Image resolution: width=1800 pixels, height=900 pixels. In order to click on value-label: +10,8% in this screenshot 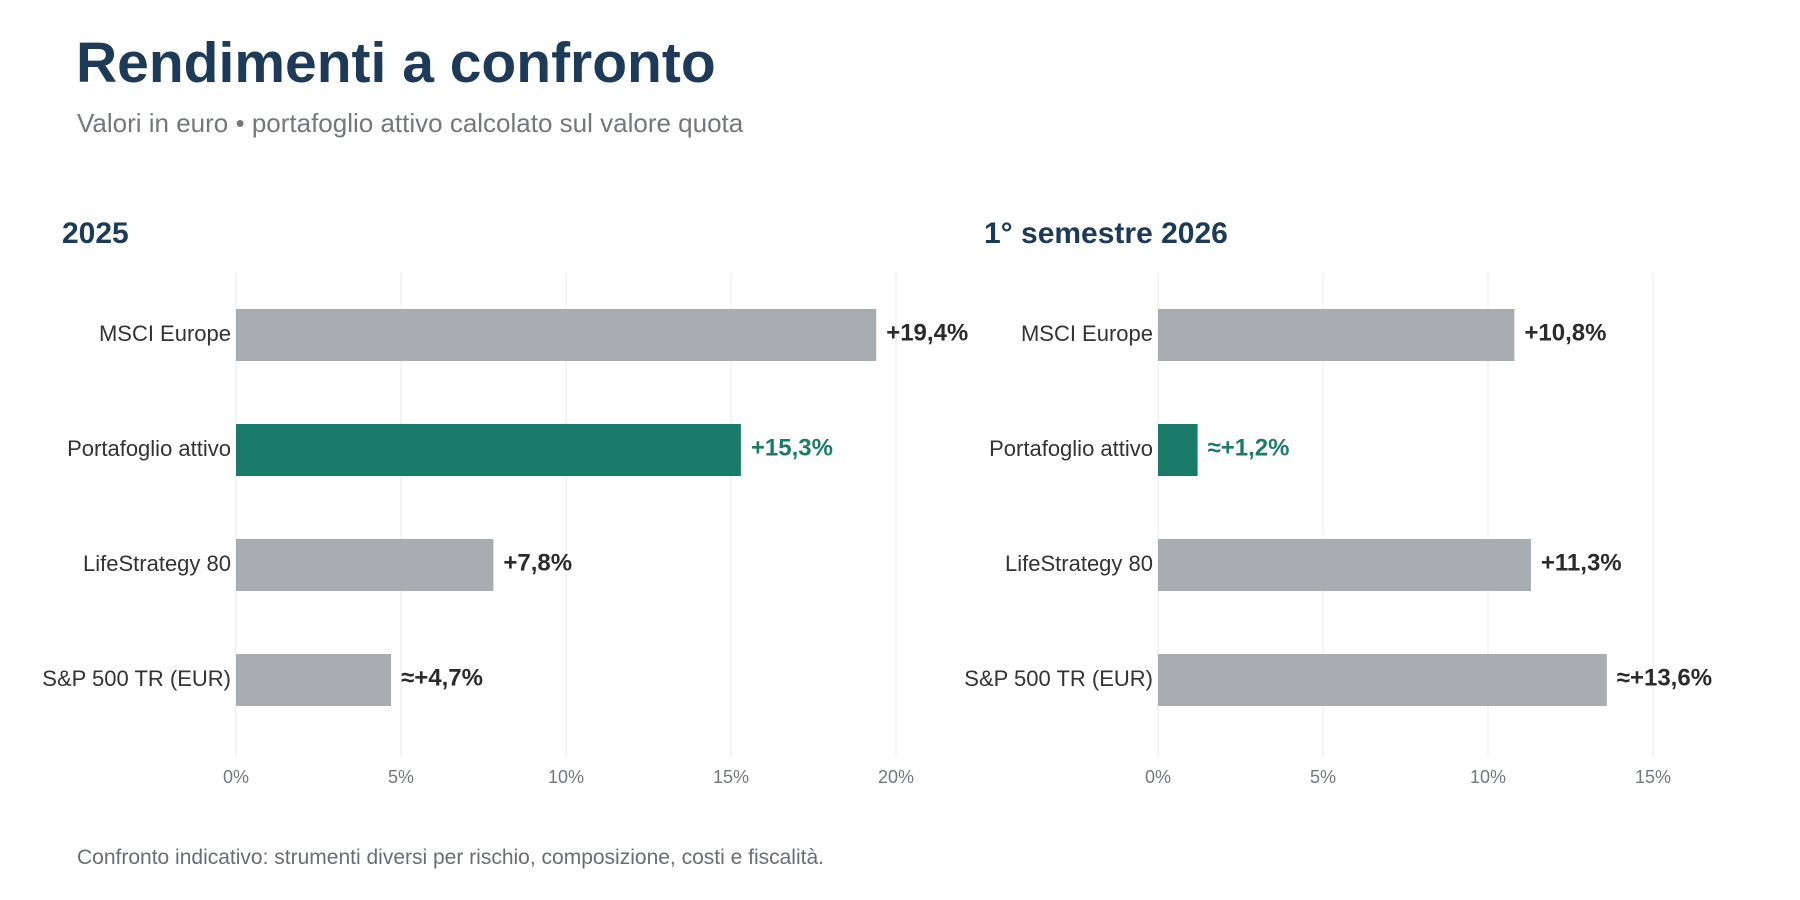, I will do `click(1565, 332)`.